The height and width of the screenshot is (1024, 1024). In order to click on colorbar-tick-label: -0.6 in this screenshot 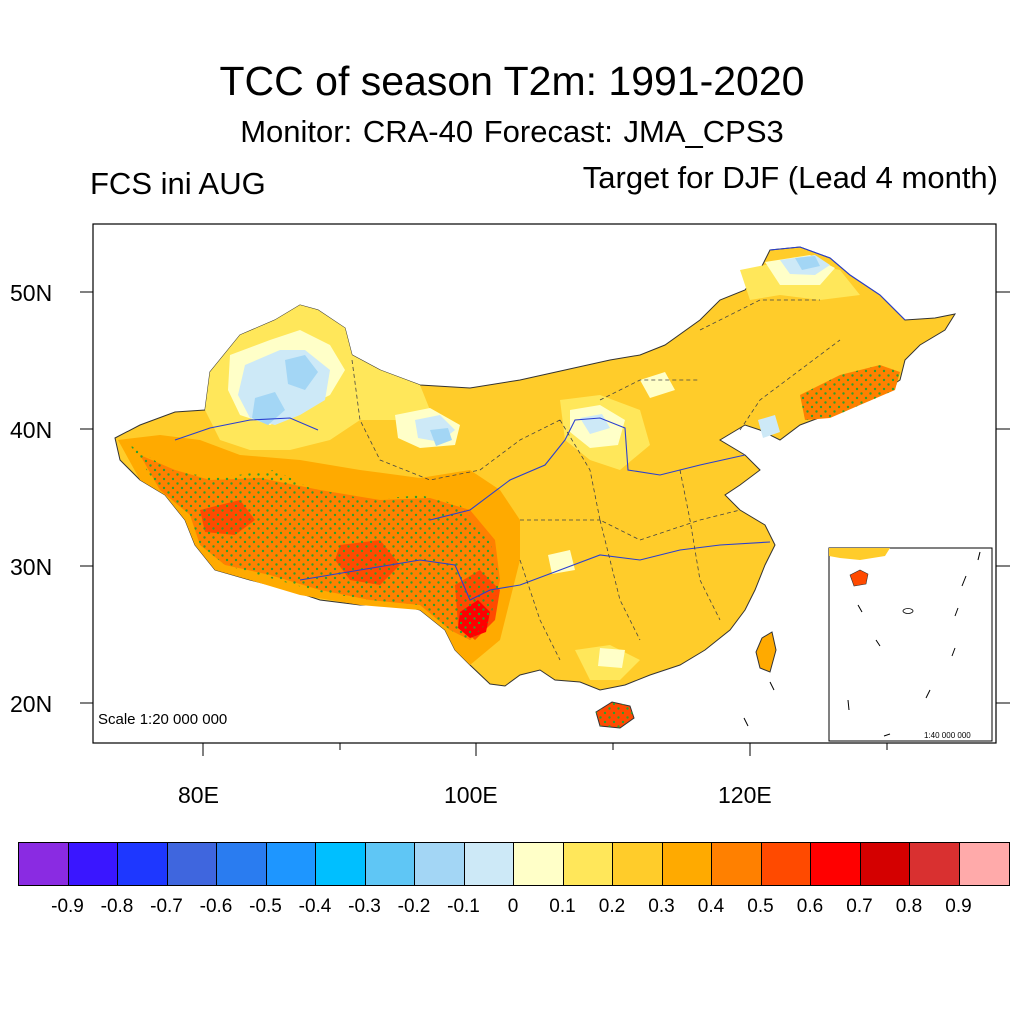, I will do `click(216, 906)`.